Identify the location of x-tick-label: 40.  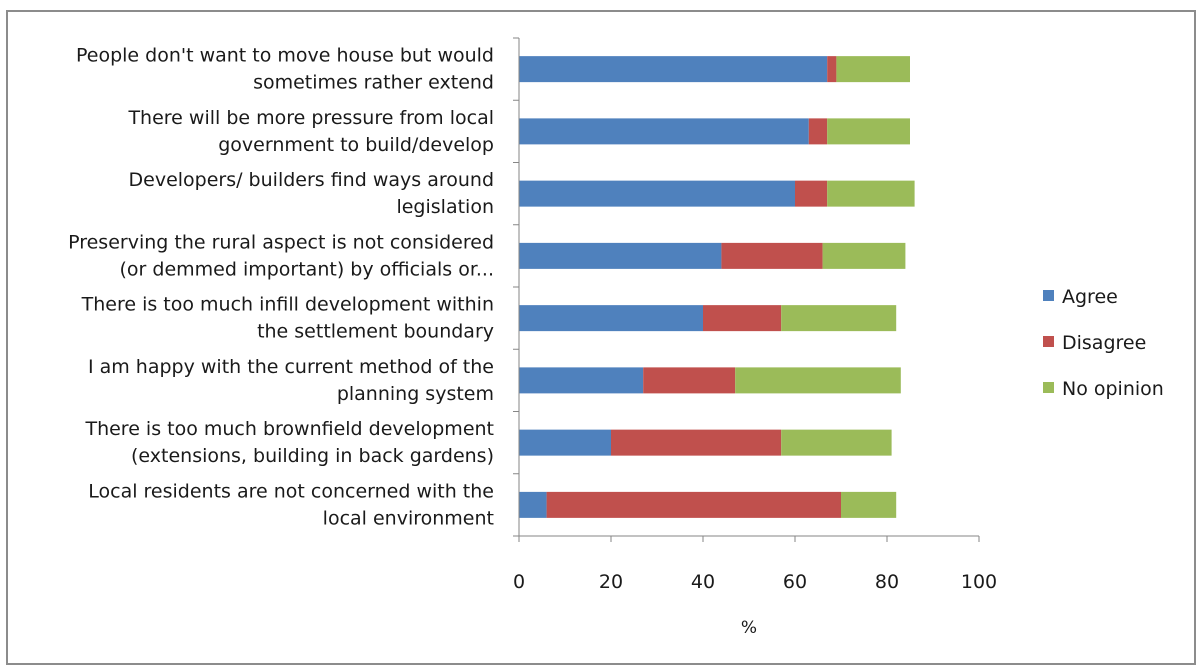
(703, 582).